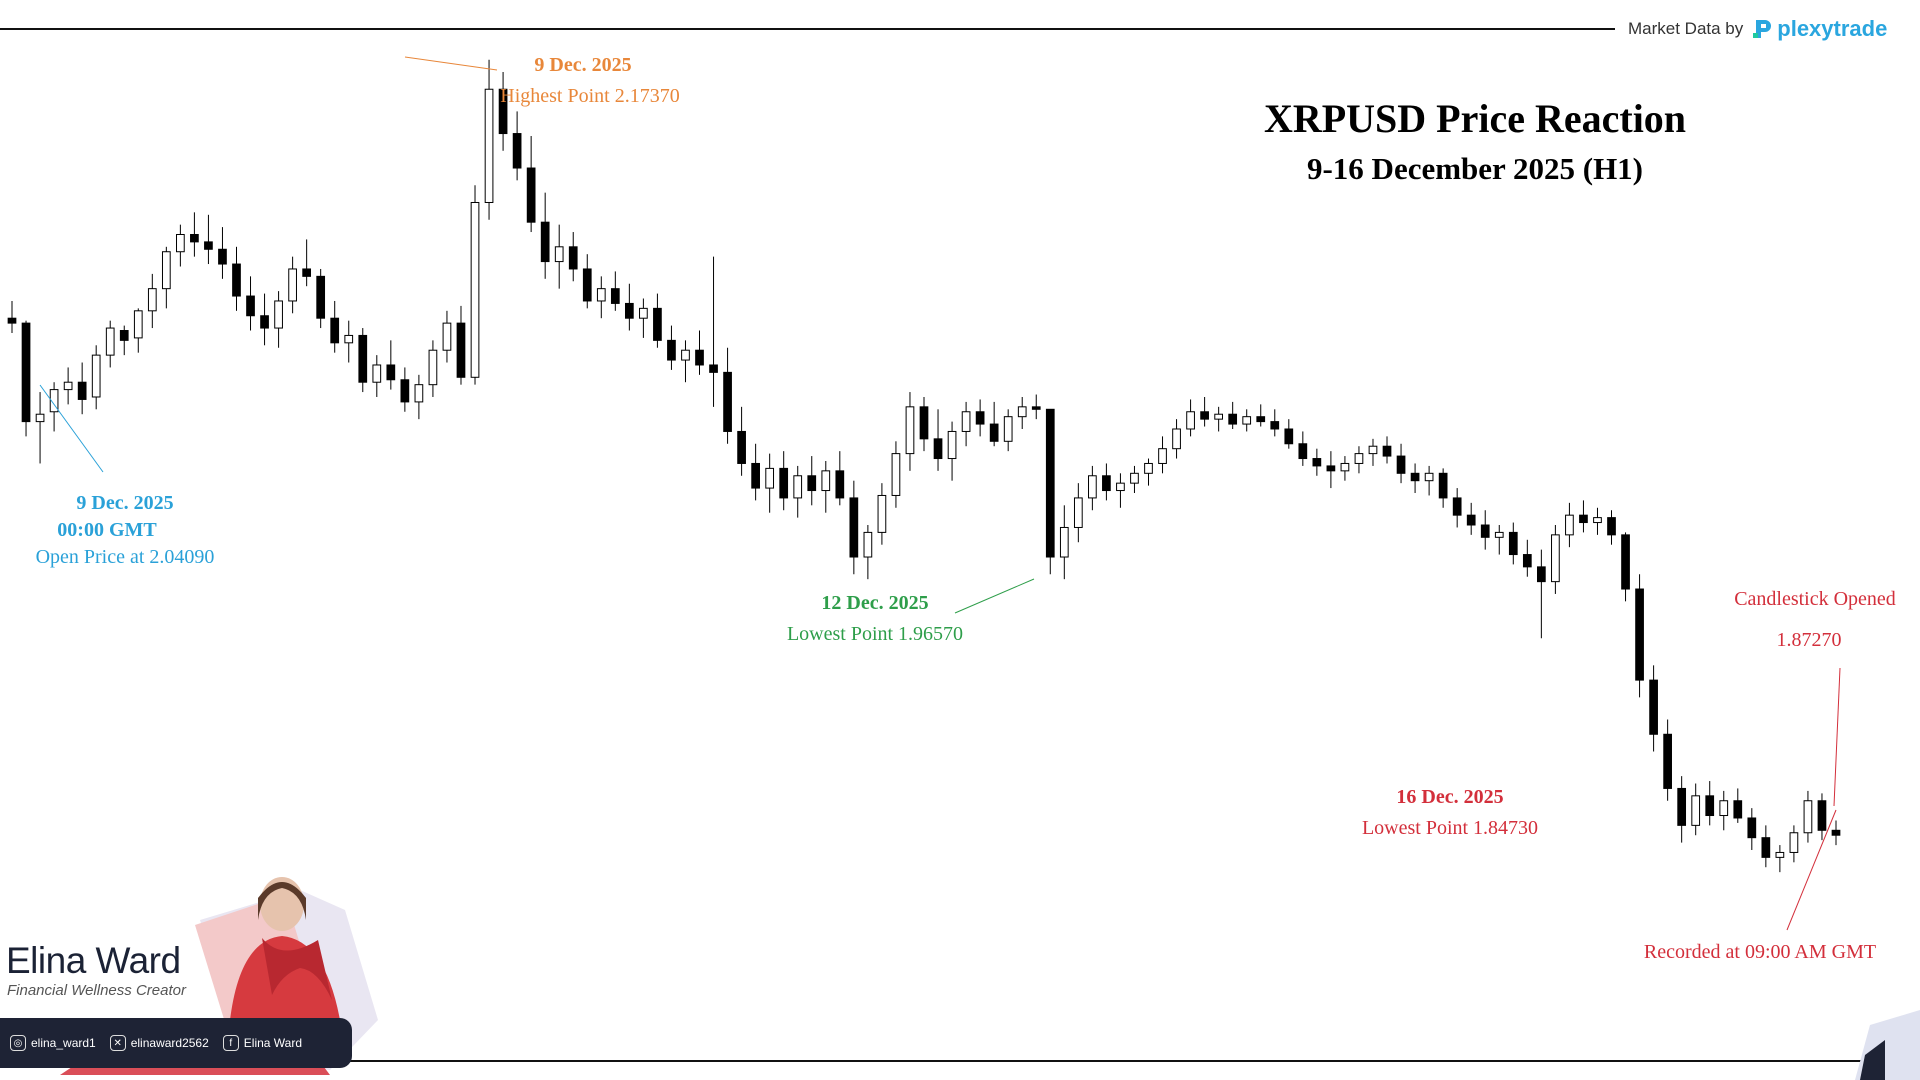 The width and height of the screenshot is (1920, 1080). What do you see at coordinates (53, 1043) in the screenshot?
I see `instagram-link: ◎ elina_ward1` at bounding box center [53, 1043].